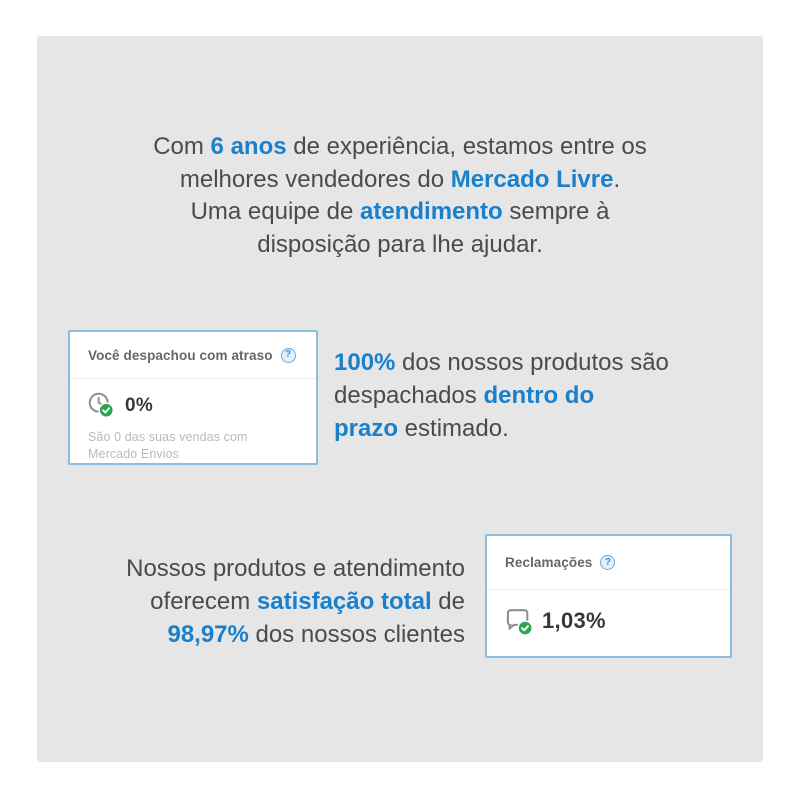 This screenshot has width=800, height=800. What do you see at coordinates (248, 146) in the screenshot?
I see `highlighted-text: 6 anos` at bounding box center [248, 146].